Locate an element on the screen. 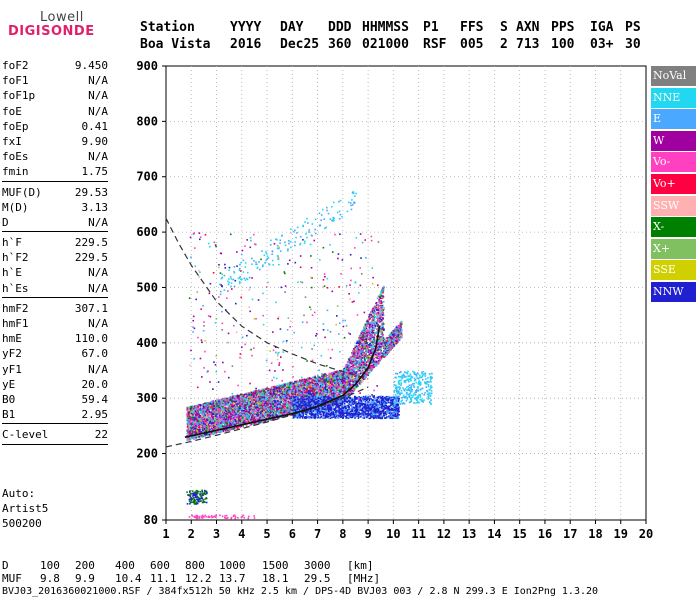  x-tick-label: 16 is located at coordinates (545, 534).